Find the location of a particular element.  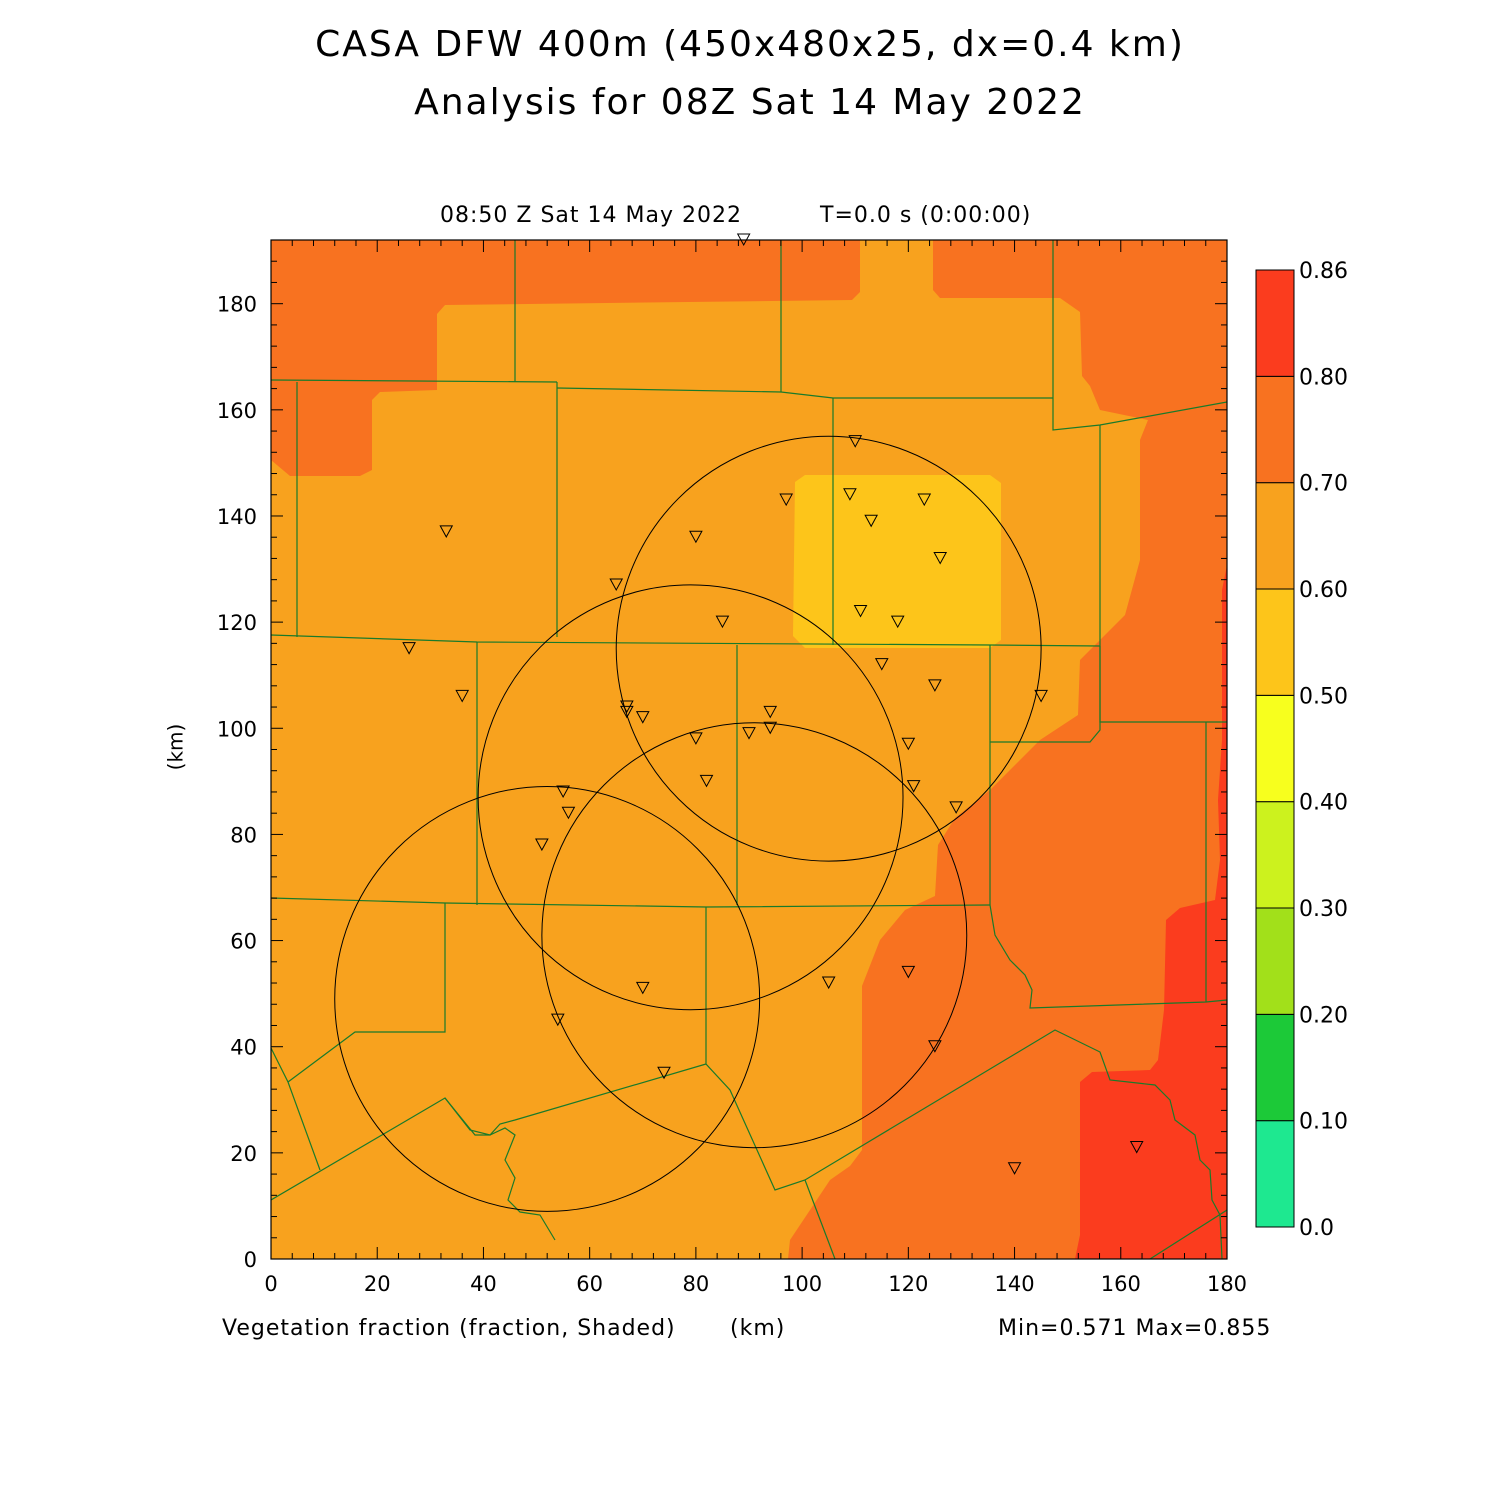

x-tick-label: 140 is located at coordinates (1015, 1284).